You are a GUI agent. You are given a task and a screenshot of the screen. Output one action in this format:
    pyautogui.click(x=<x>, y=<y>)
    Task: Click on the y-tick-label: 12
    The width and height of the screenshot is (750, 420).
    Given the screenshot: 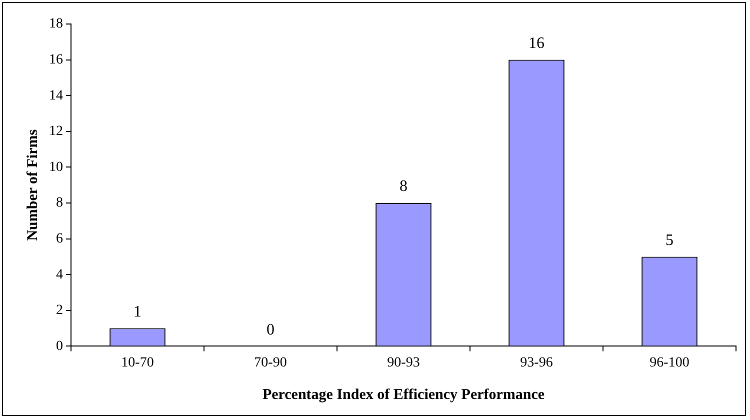 What is the action you would take?
    pyautogui.click(x=56, y=132)
    